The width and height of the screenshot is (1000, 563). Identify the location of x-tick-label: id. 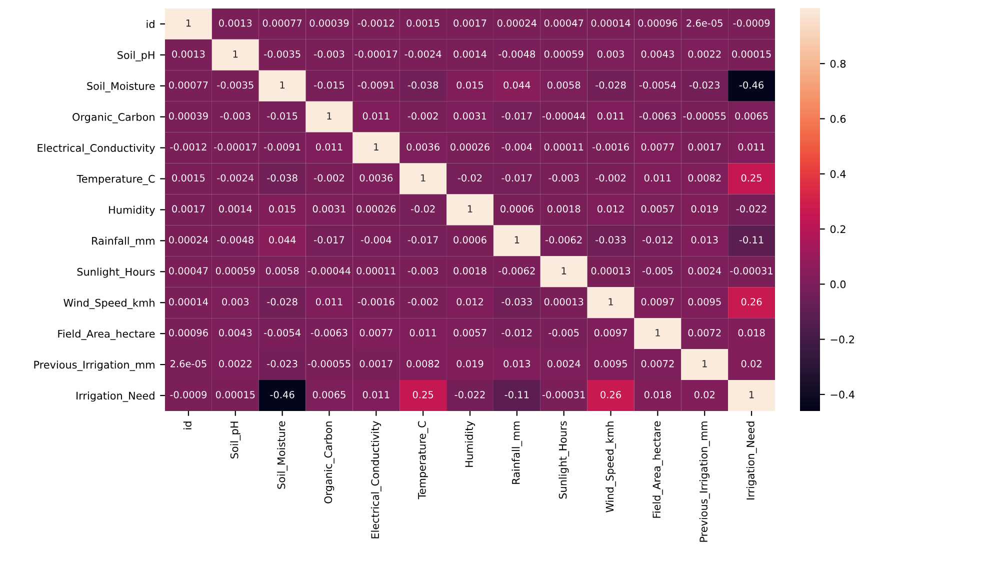
(187, 426).